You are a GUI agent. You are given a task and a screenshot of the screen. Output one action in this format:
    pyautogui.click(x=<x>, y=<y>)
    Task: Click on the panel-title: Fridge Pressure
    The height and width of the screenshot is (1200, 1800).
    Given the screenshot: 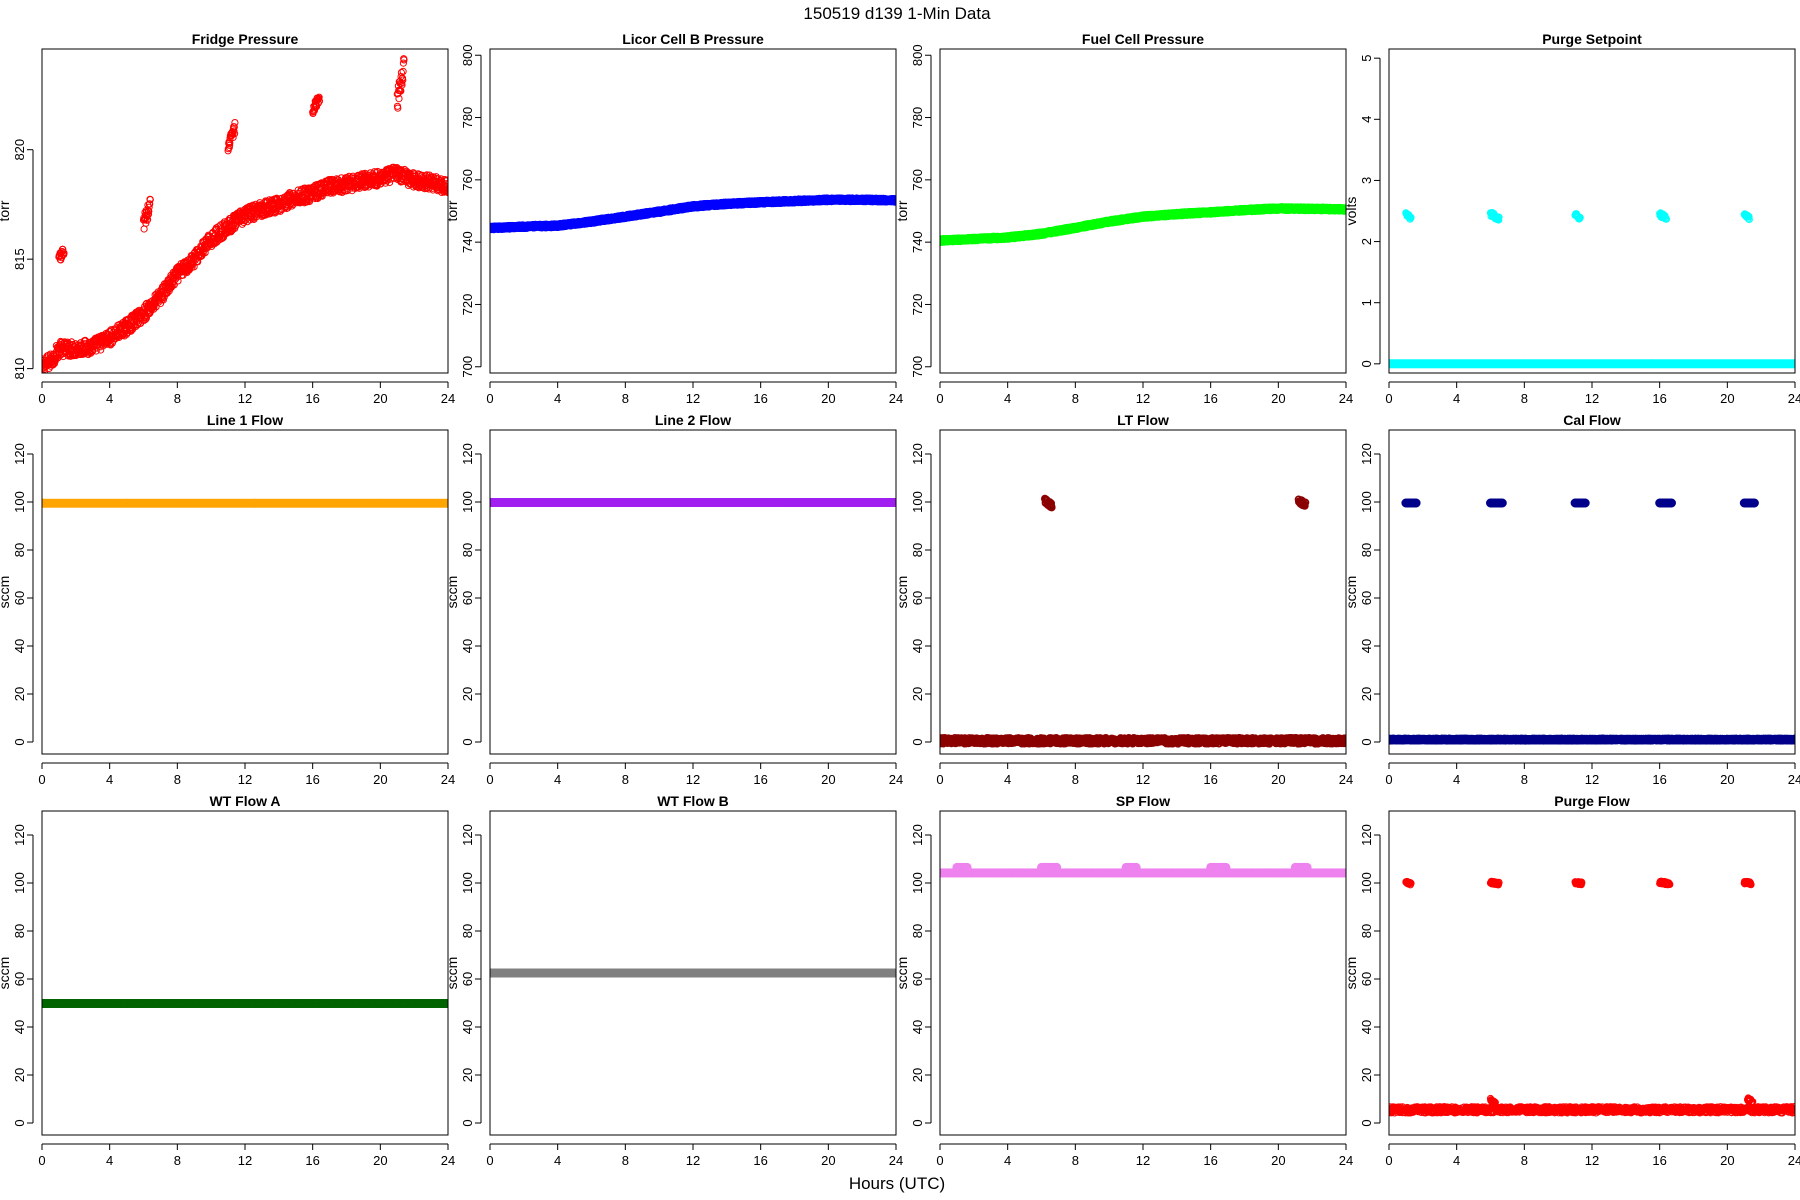 What is the action you would take?
    pyautogui.click(x=245, y=39)
    